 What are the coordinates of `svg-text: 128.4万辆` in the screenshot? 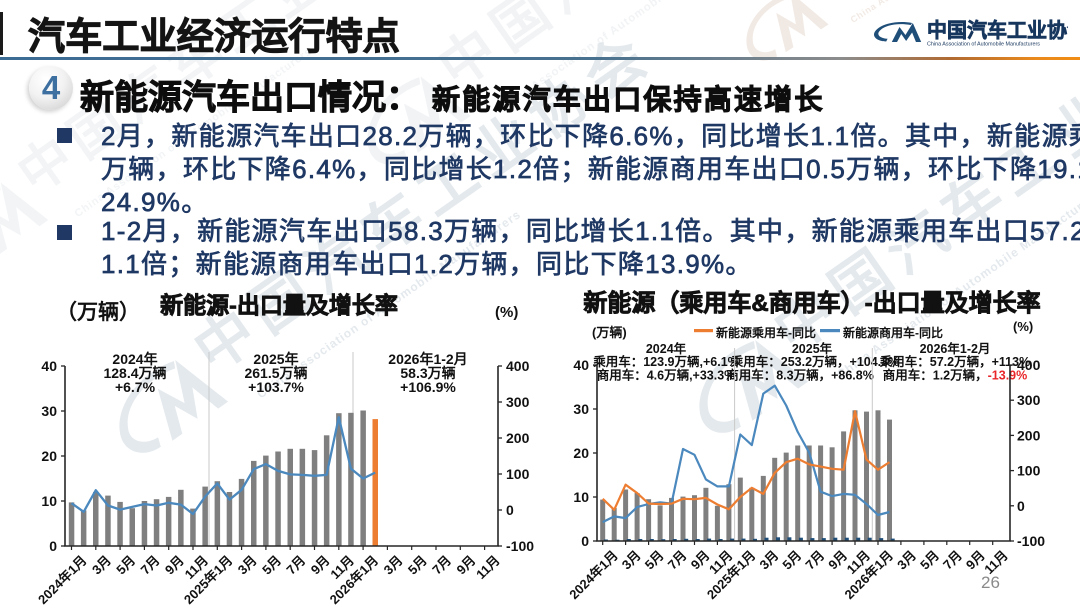 It's located at (134, 373).